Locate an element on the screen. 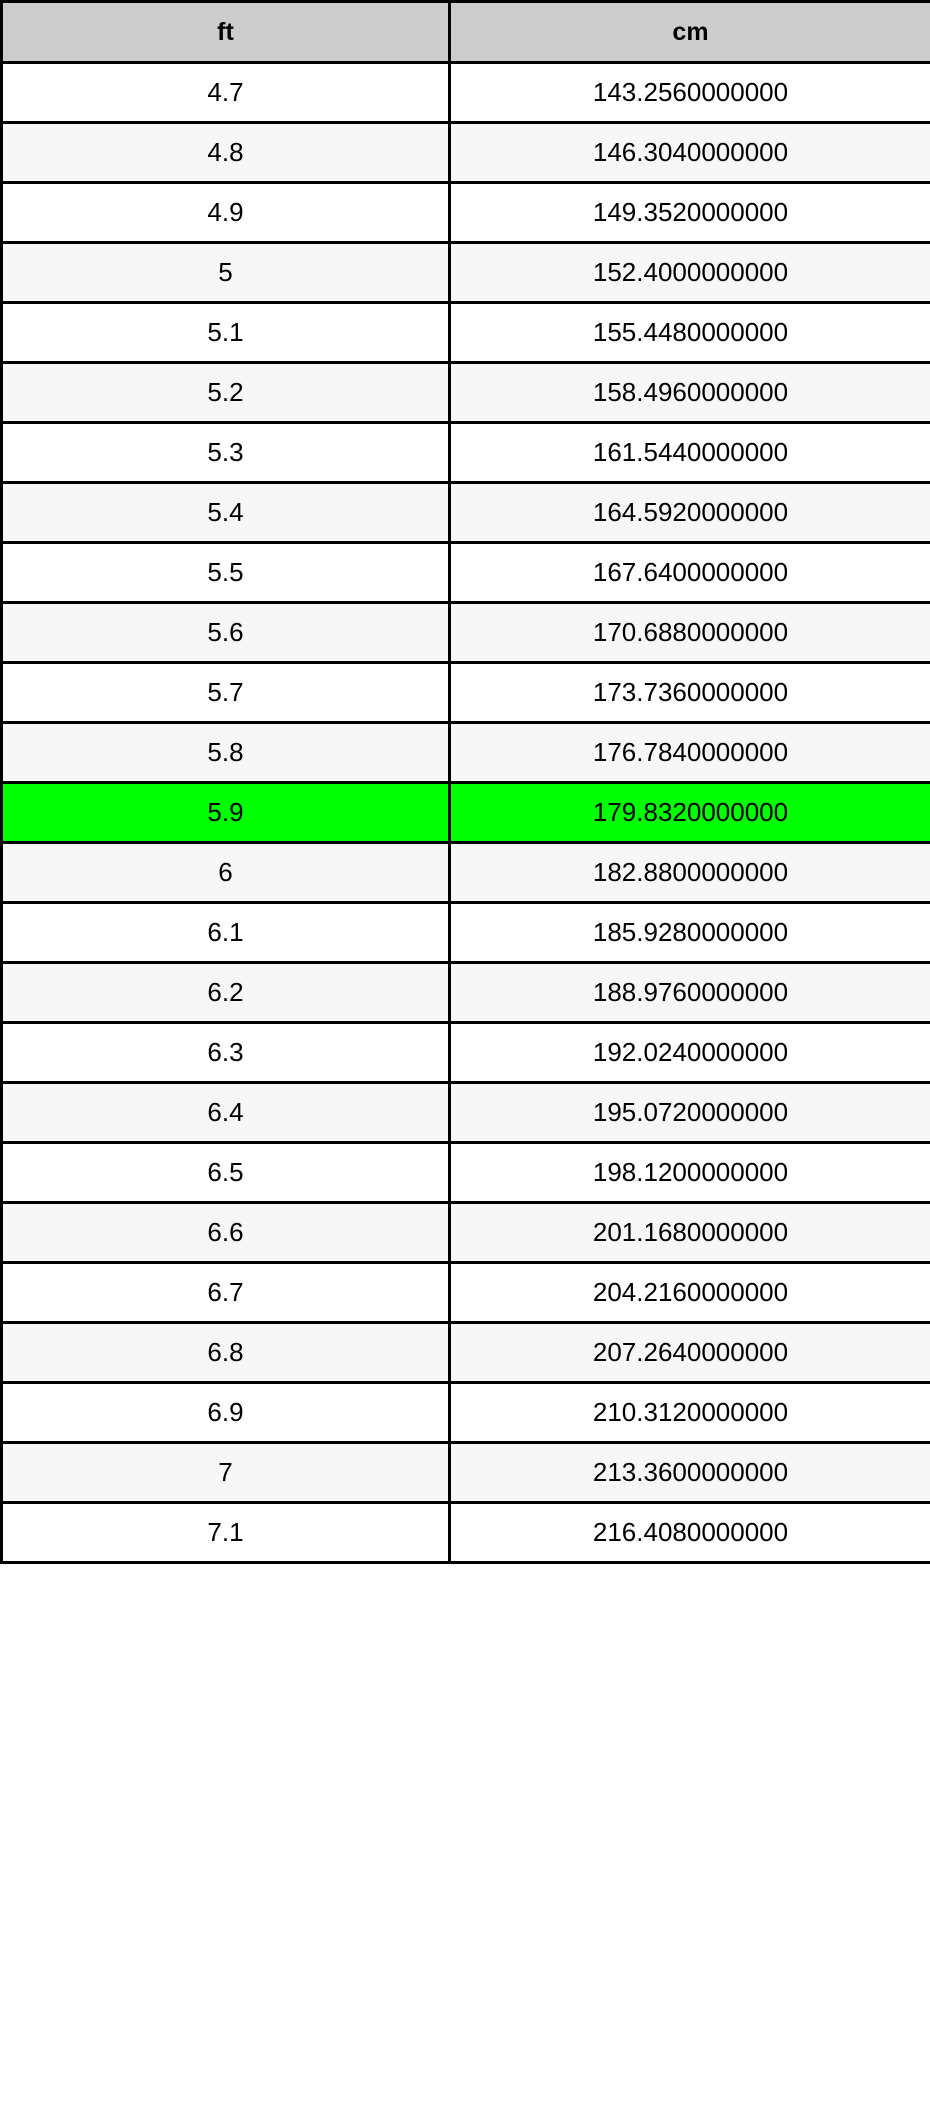  cell-ft-value: 6 is located at coordinates (226, 872).